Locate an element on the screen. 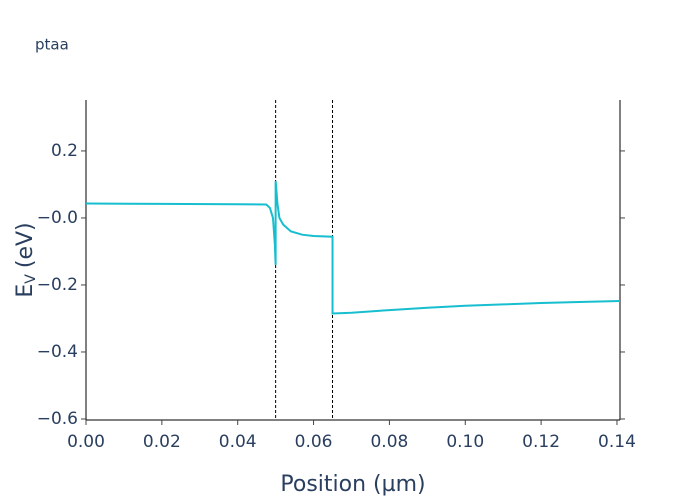  x-tick-label: 0.08 is located at coordinates (389, 442).